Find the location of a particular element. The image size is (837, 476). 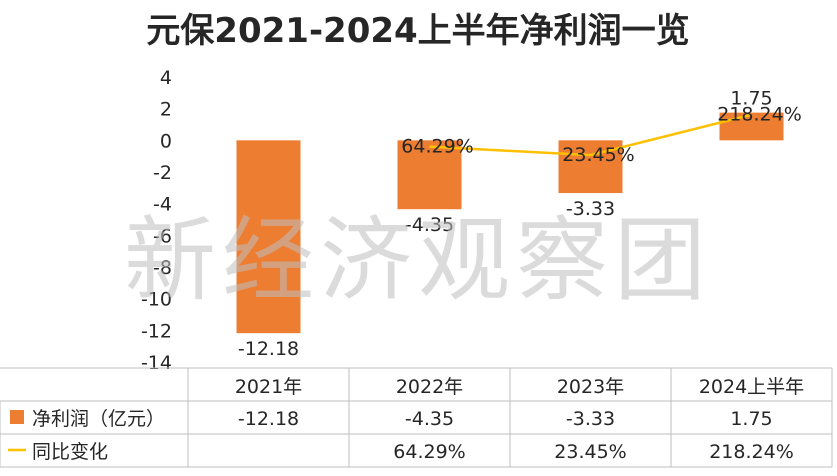

y-tick-label: -12 is located at coordinates (156, 331).